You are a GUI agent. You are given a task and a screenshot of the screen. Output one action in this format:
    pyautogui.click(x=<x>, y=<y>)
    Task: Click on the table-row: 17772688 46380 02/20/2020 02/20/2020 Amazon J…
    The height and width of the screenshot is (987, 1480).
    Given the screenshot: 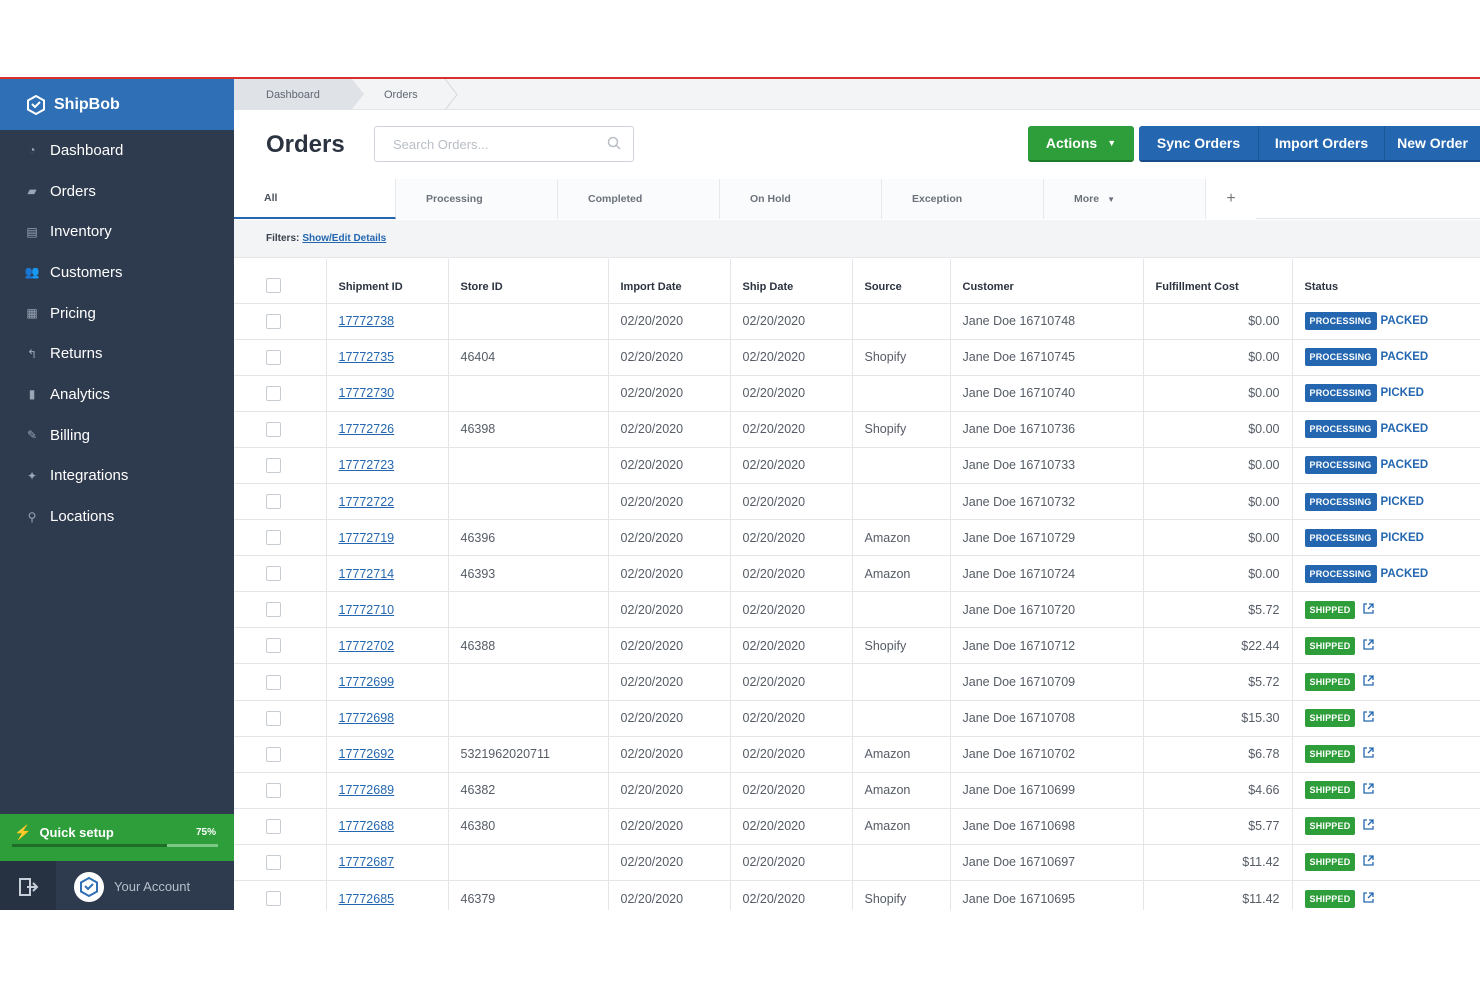 What is the action you would take?
    pyautogui.click(x=857, y=826)
    